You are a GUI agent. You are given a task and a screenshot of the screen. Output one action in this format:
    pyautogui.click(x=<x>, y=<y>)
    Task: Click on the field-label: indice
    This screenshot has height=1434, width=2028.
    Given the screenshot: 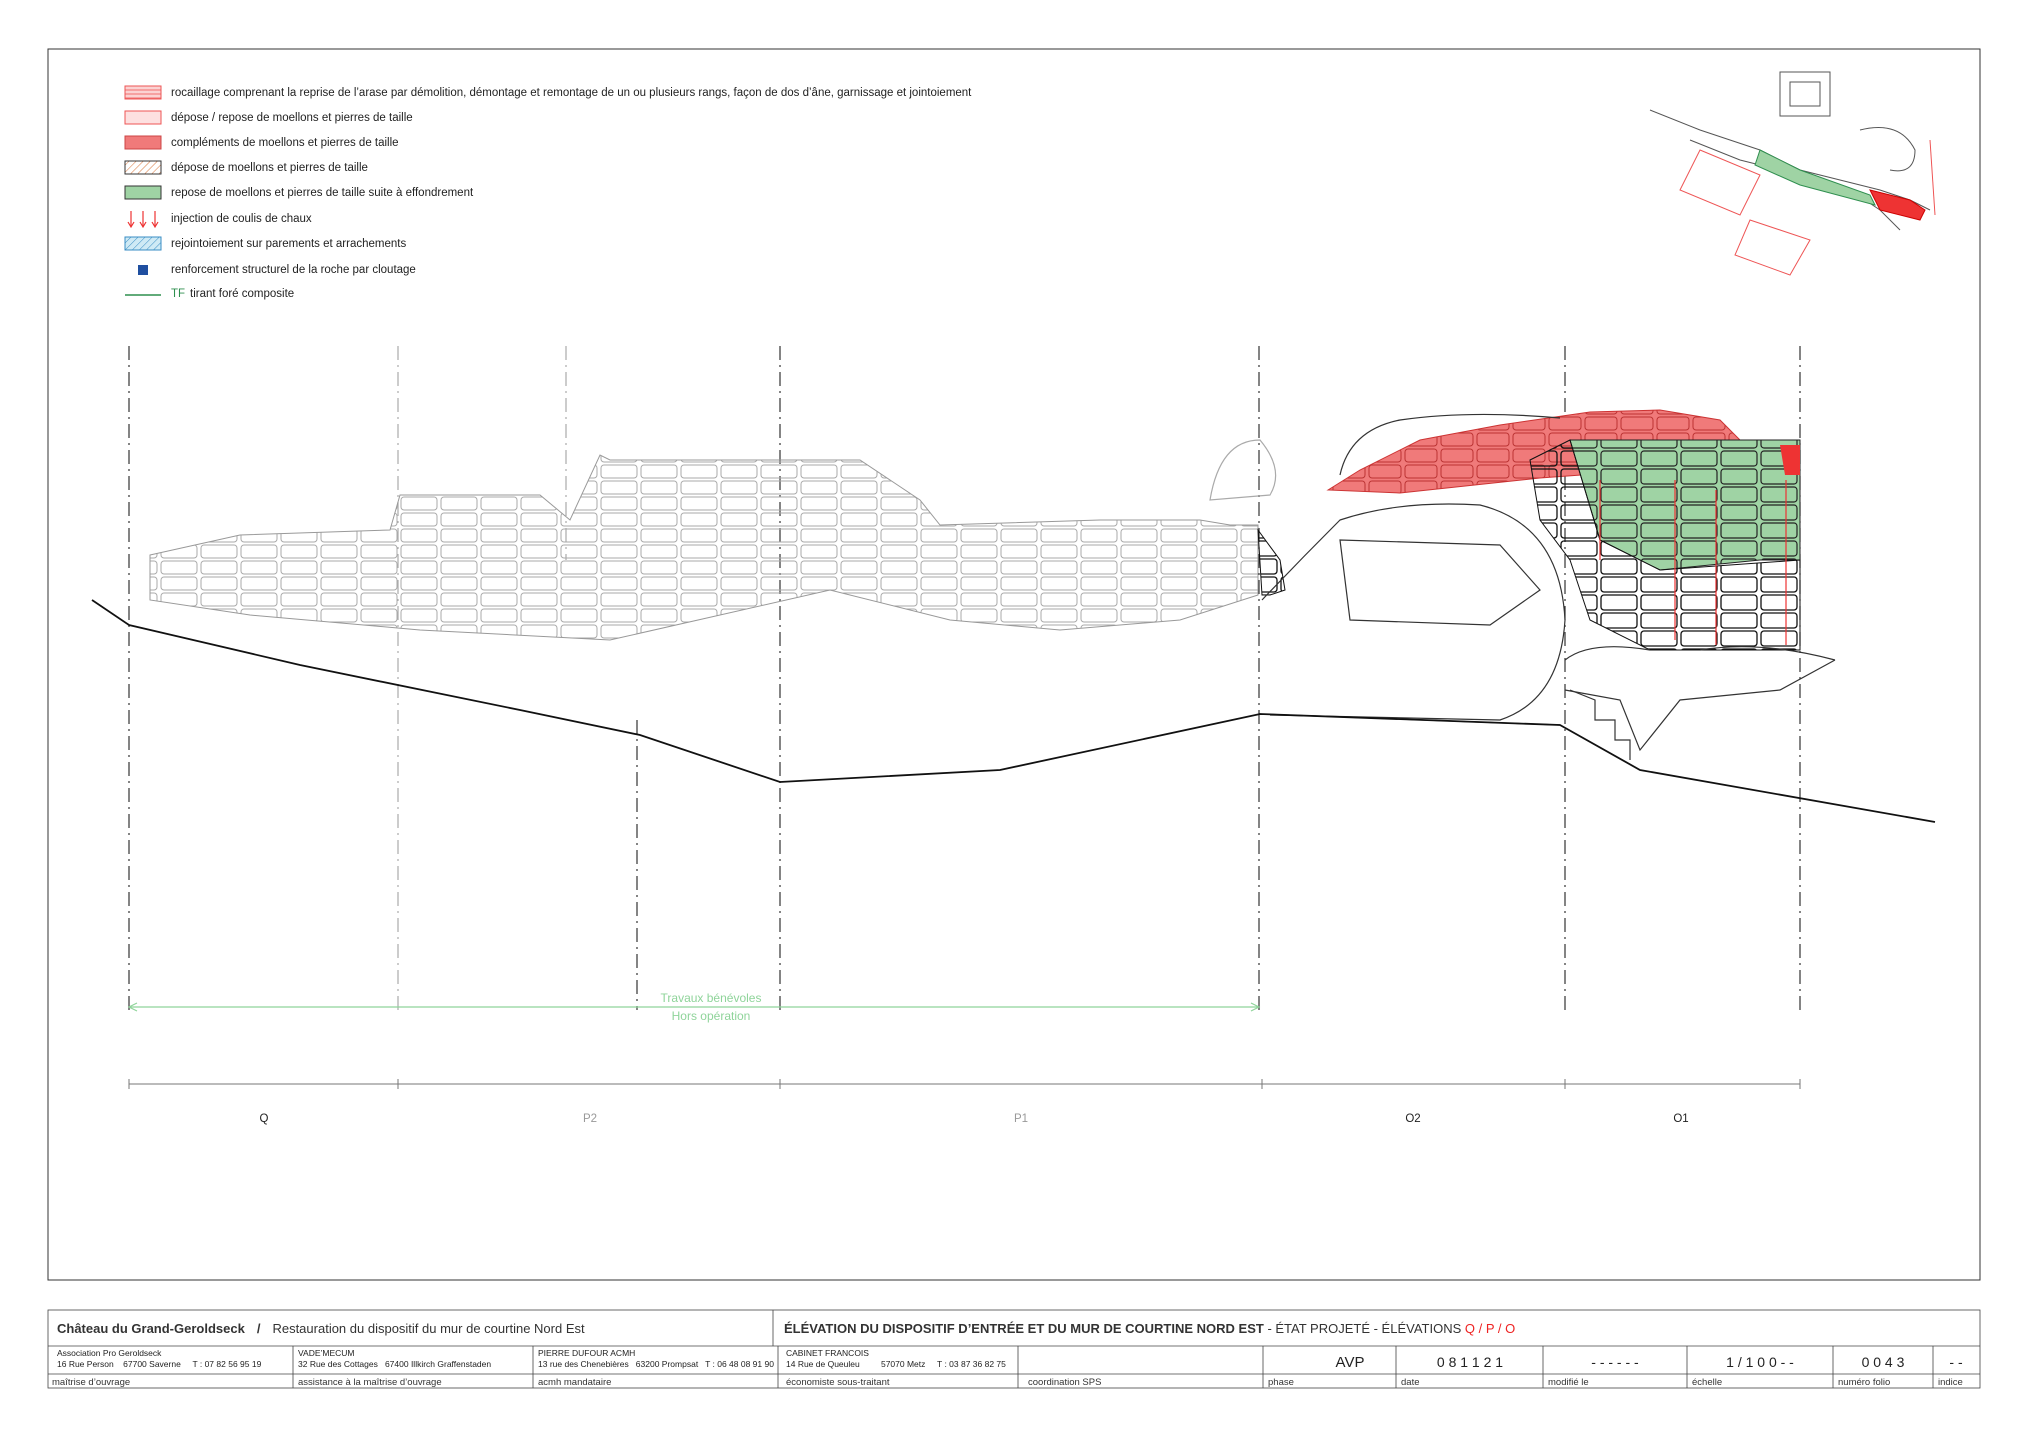 What is the action you would take?
    pyautogui.click(x=1950, y=1382)
    